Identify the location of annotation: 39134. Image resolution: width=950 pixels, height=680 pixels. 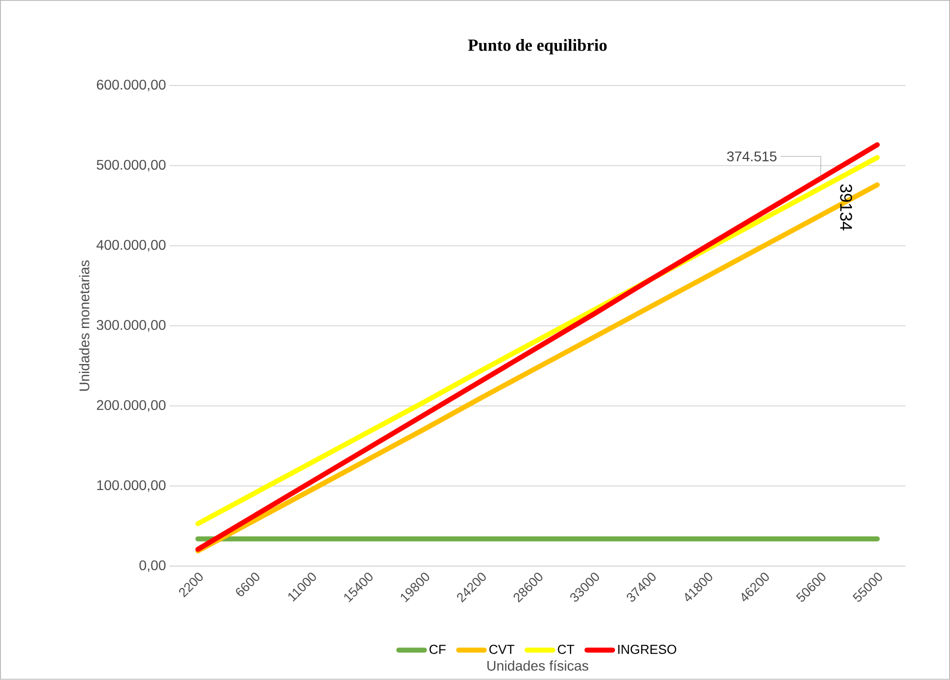
(846, 207).